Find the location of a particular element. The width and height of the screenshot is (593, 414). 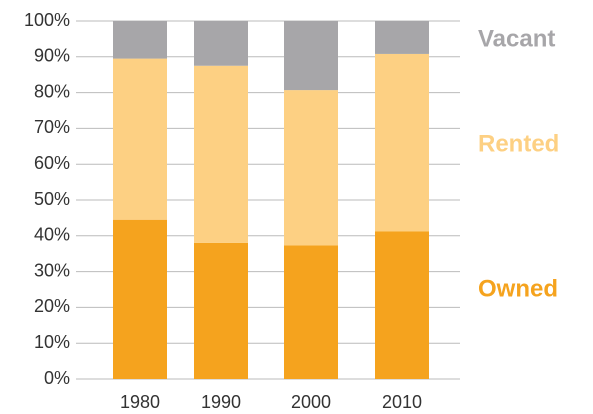

y-tick-label: 70% is located at coordinates (52, 127).